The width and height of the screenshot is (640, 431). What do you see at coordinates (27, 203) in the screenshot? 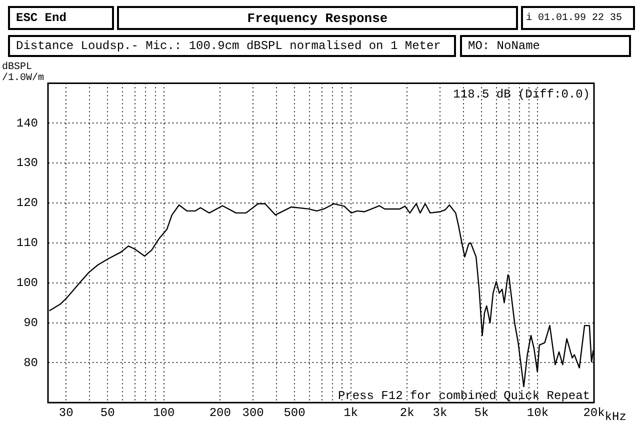
I see `y-tick-label: 120` at bounding box center [27, 203].